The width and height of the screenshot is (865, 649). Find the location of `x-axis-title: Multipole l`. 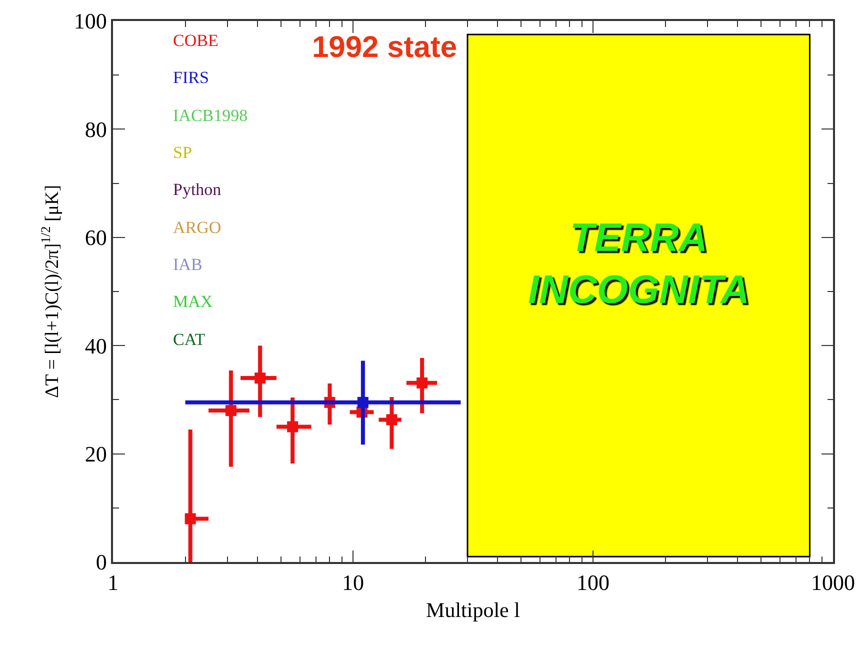

x-axis-title: Multipole l is located at coordinates (473, 610).